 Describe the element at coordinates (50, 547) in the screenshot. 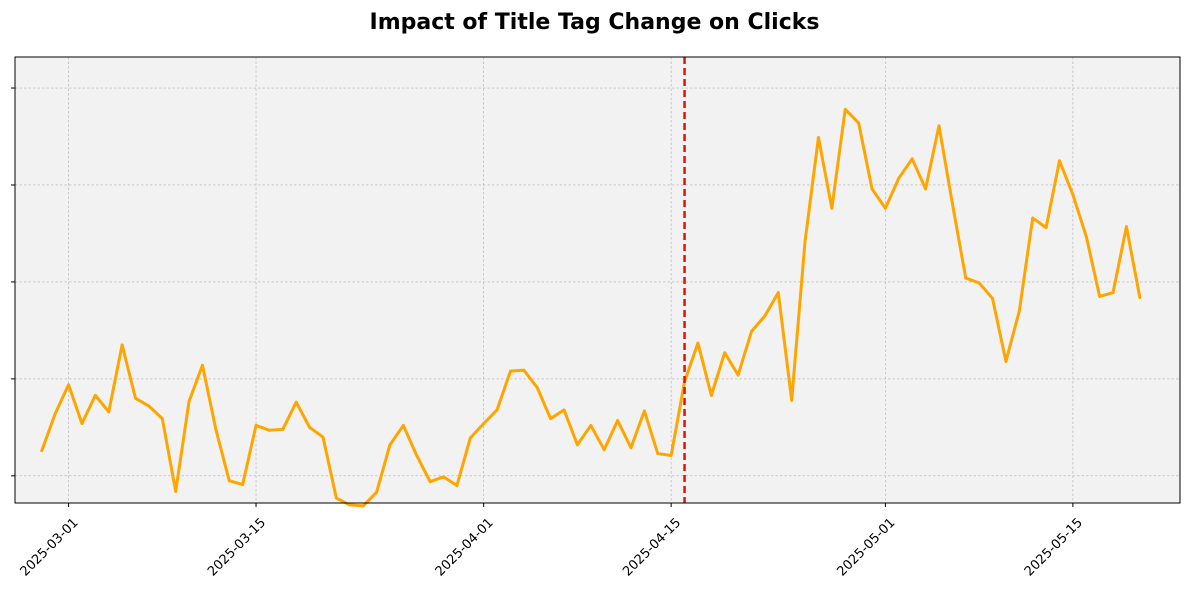

I see `x-tick-label: 2025-03-01` at that location.